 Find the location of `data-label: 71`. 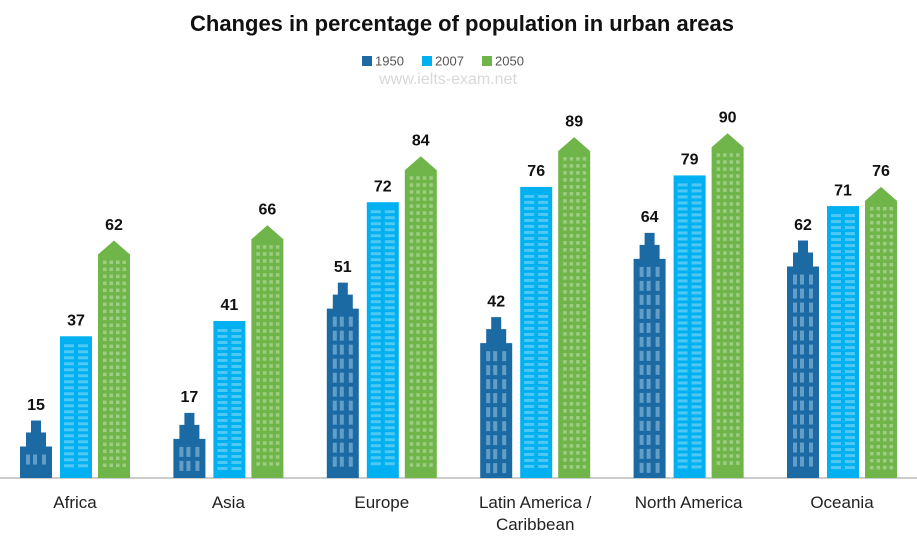

data-label: 71 is located at coordinates (843, 190).